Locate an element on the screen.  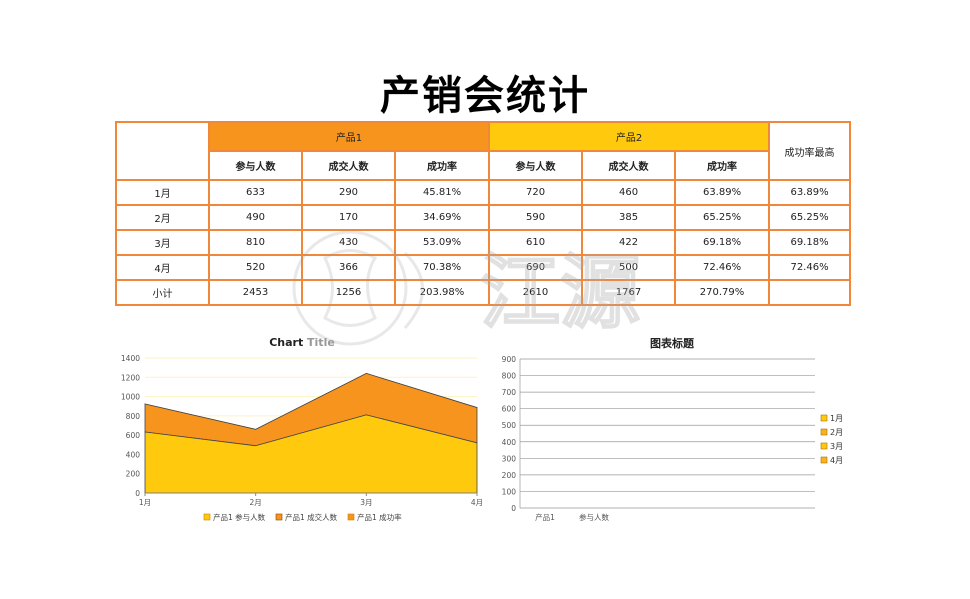
x-tick-label: 产品1 is located at coordinates (545, 517).